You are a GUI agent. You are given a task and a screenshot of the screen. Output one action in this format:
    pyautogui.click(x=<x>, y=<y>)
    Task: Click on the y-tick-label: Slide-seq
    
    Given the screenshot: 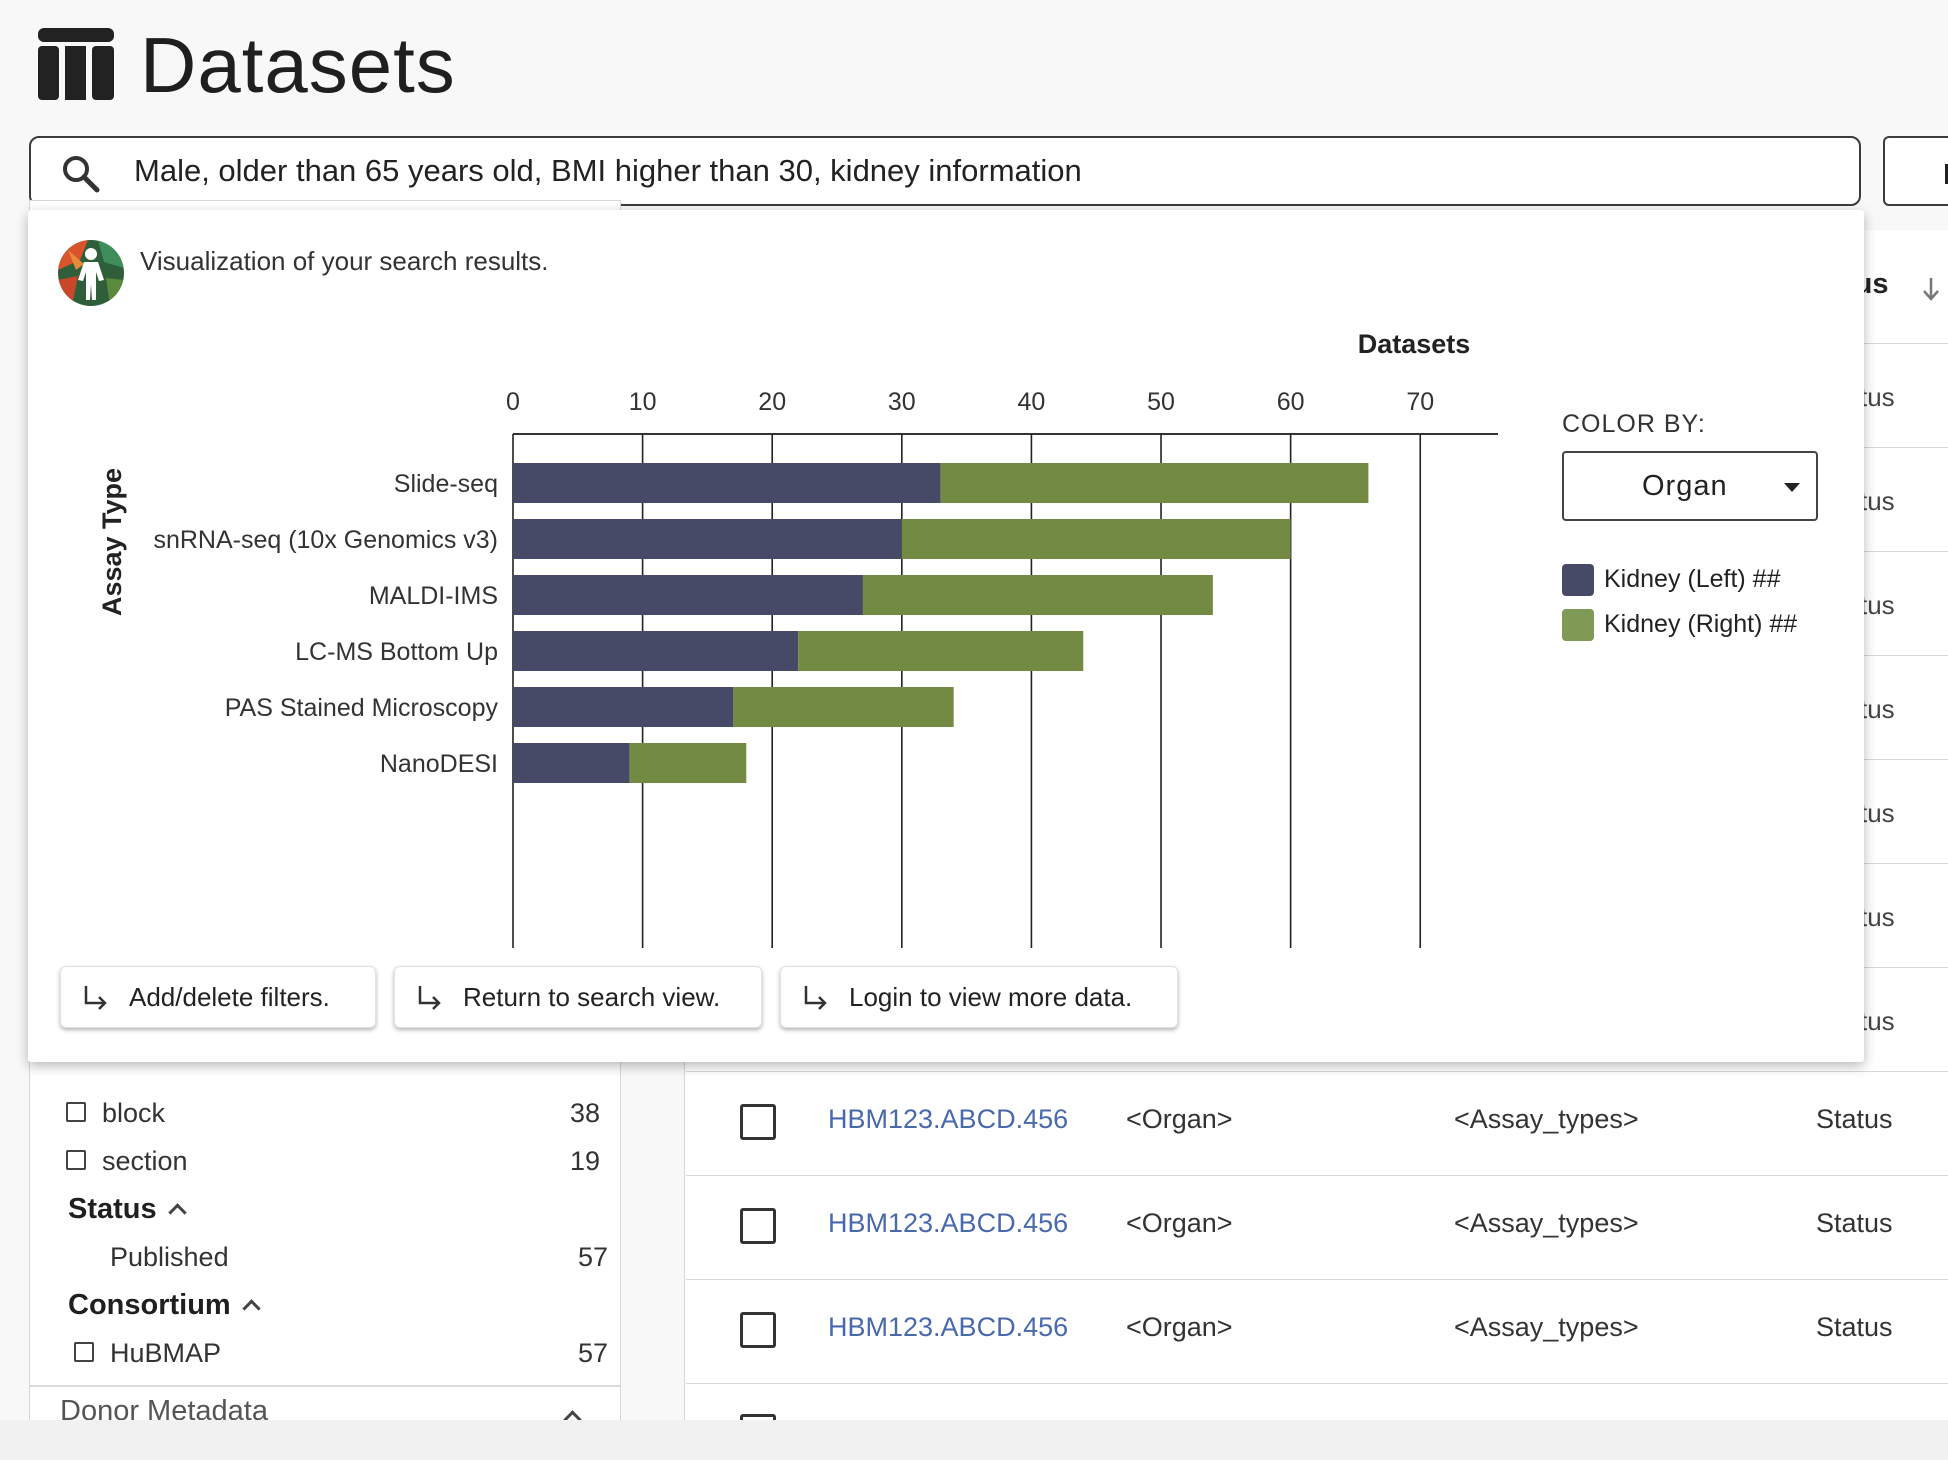 What is the action you would take?
    pyautogui.click(x=446, y=484)
    